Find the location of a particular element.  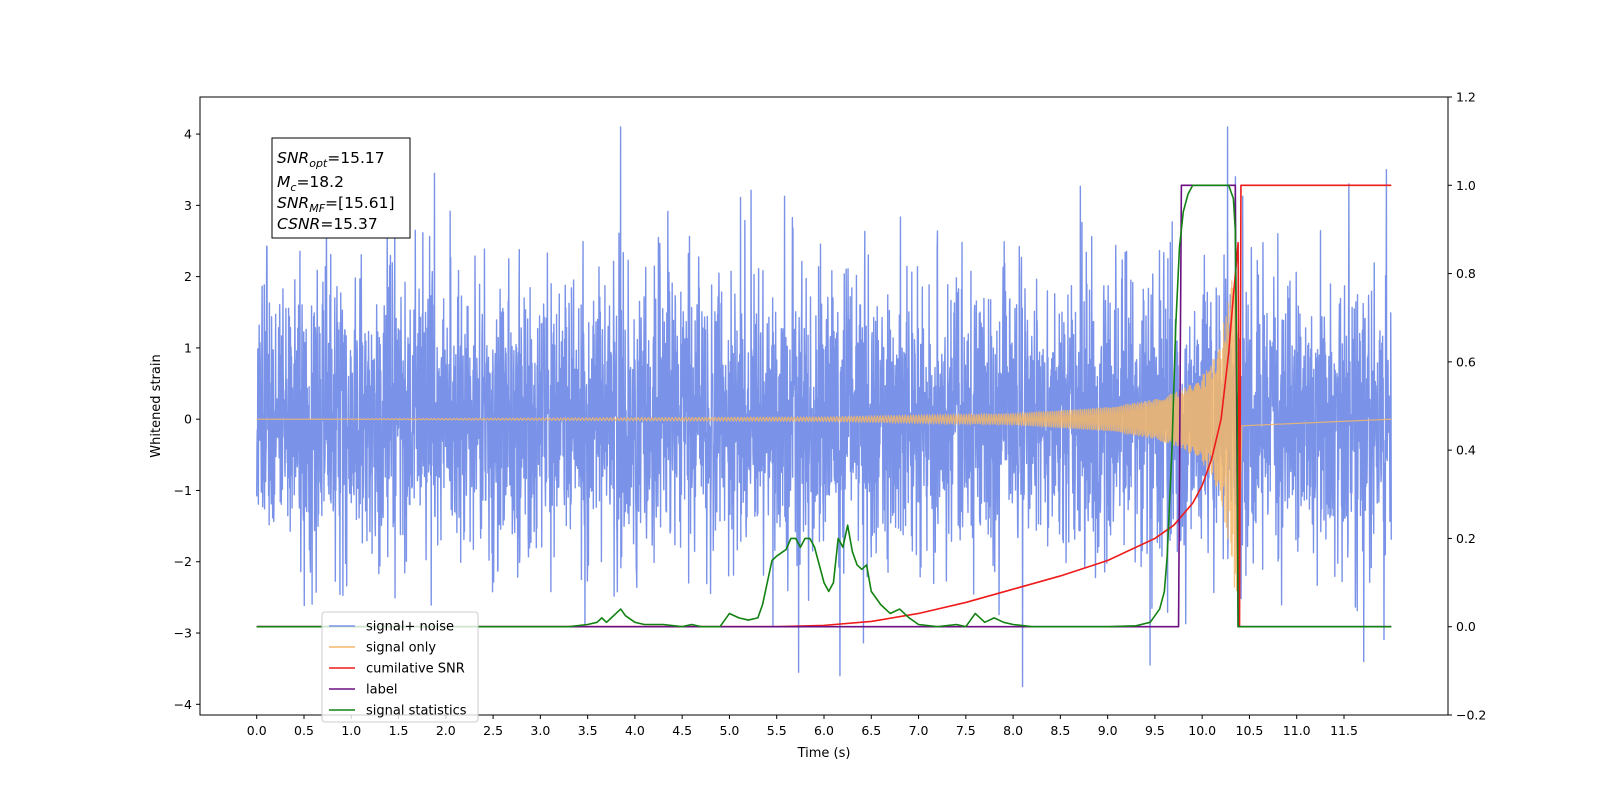

annotation-frame is located at coordinates (341, 188).